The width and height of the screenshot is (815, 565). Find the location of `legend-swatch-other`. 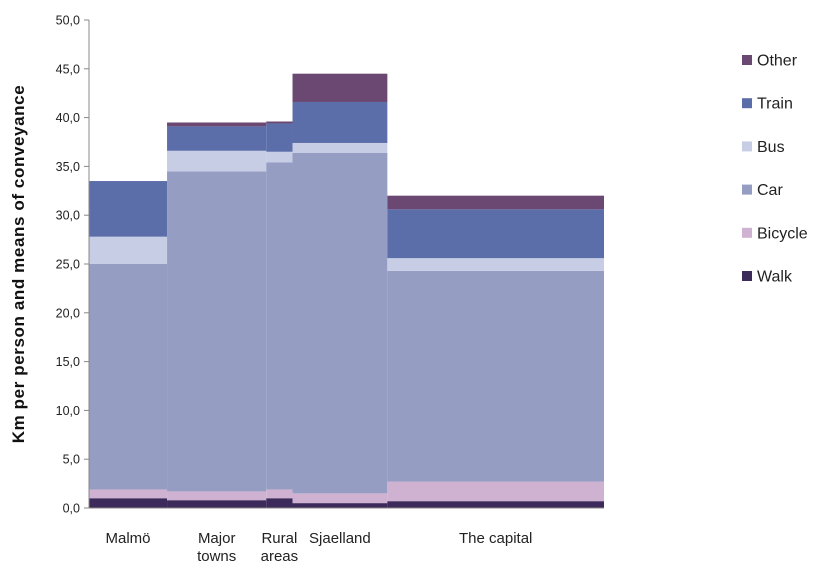

legend-swatch-other is located at coordinates (747, 60).